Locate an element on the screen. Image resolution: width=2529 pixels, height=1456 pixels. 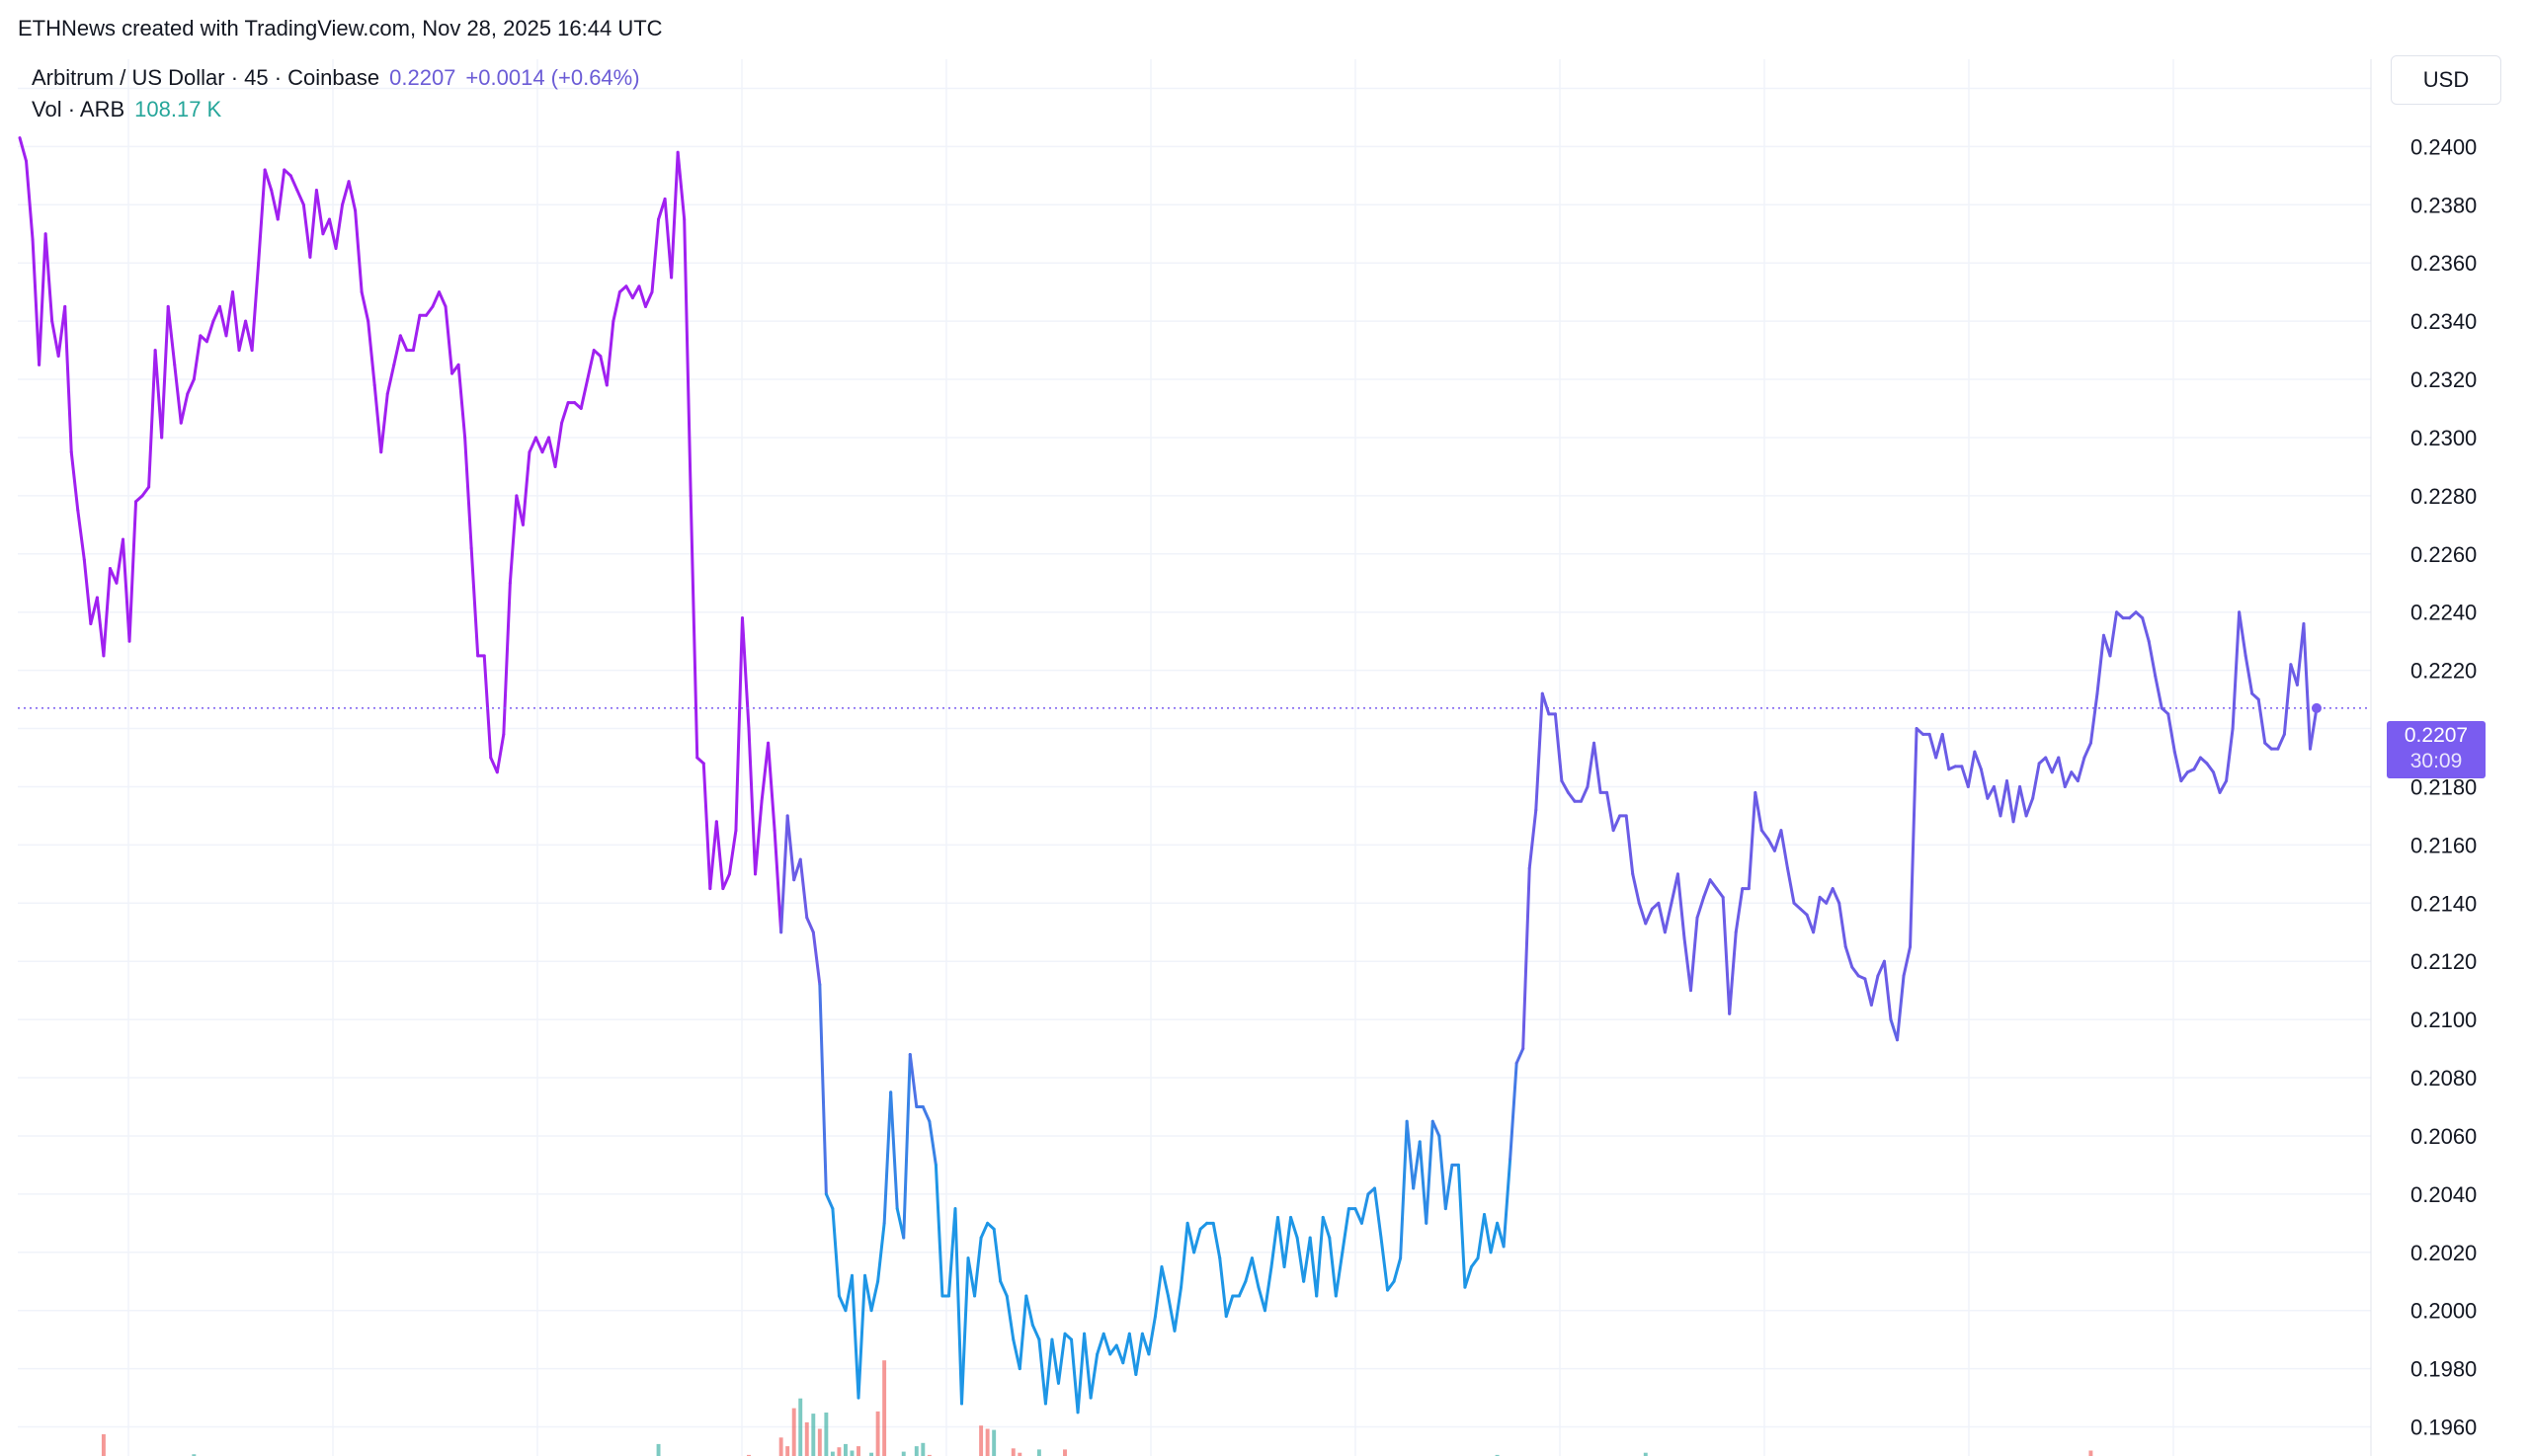
legend-volume-value: 108.17 K is located at coordinates (178, 109).